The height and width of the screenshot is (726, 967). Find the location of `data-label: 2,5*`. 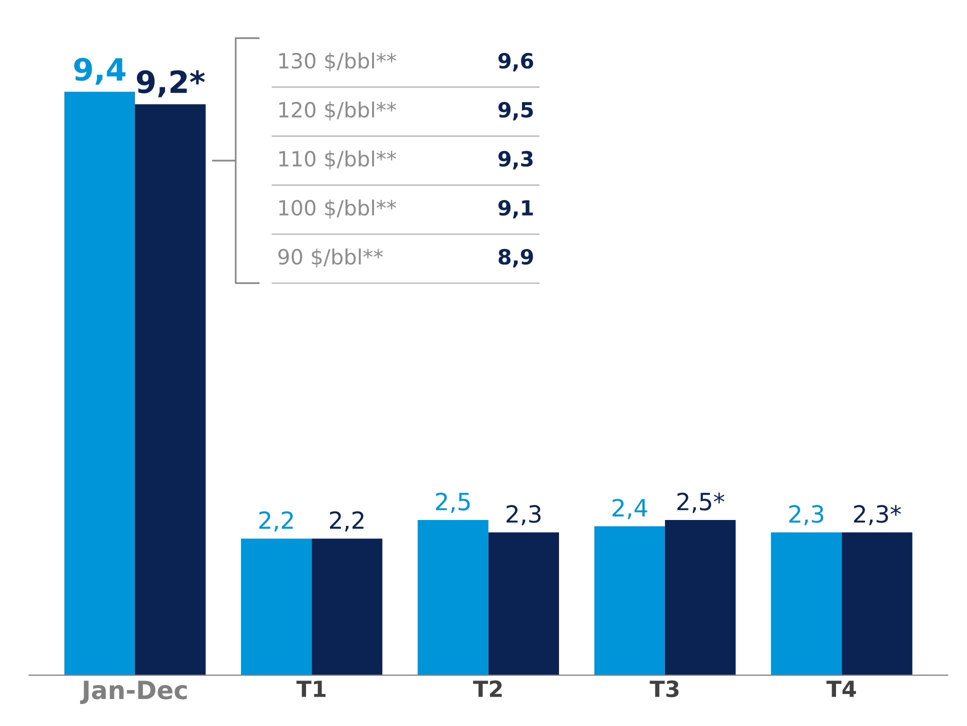

data-label: 2,5* is located at coordinates (700, 502).